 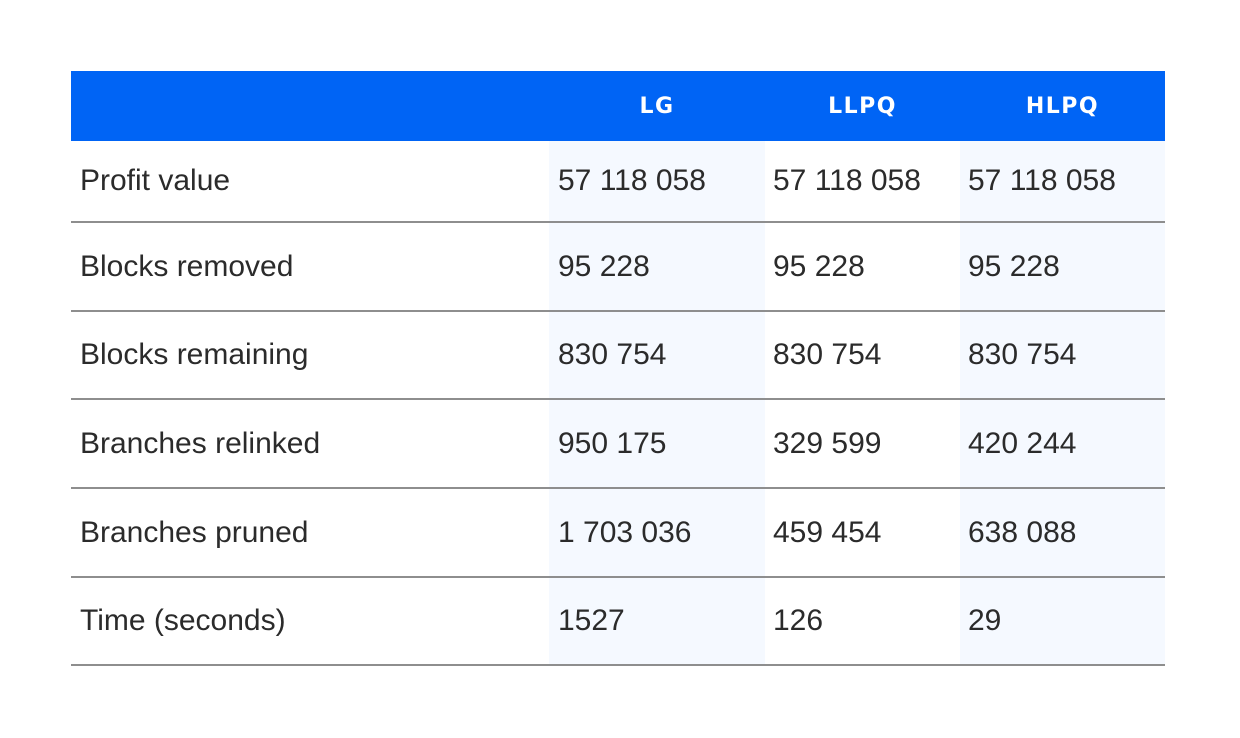 I want to click on header-cell-empty, so click(x=310, y=106).